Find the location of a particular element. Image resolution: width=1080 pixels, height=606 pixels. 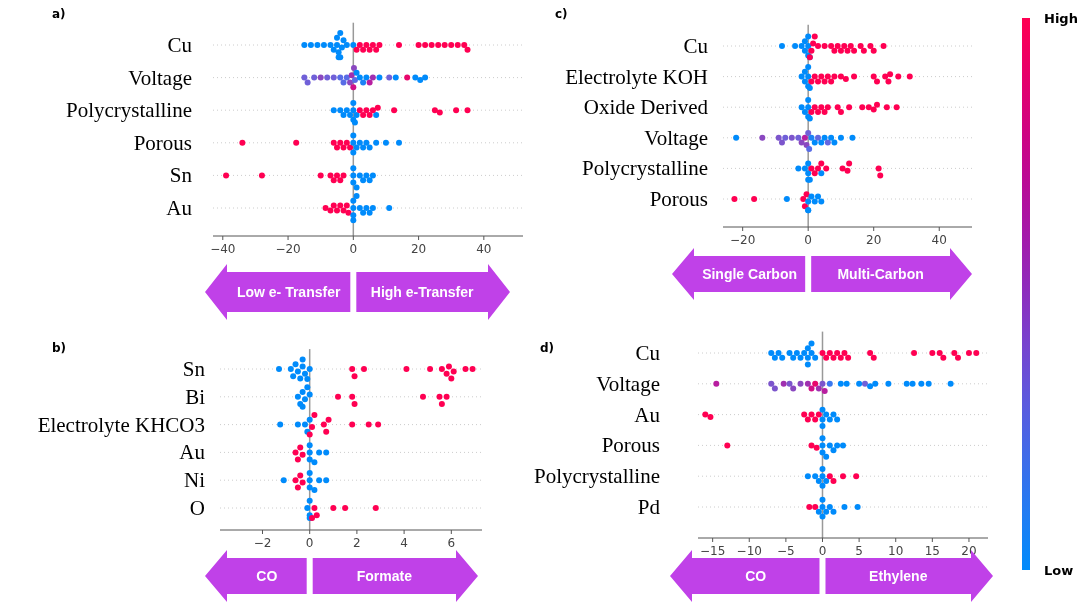

text: Low e- Transfer is located at coordinates (288, 292).